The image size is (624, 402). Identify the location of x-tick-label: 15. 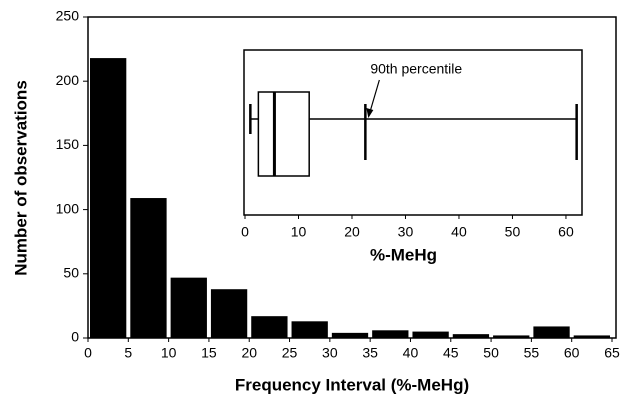
(209, 353).